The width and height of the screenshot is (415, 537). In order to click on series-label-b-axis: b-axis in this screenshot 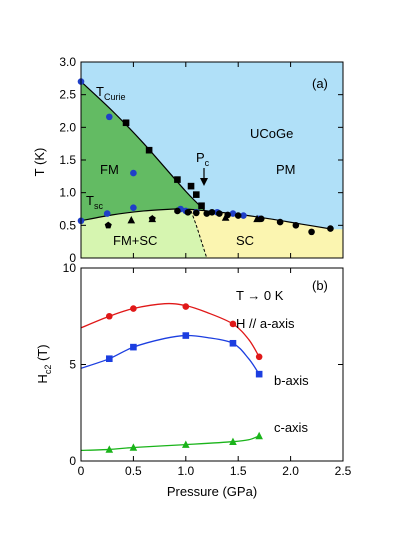, I will do `click(291, 380)`.